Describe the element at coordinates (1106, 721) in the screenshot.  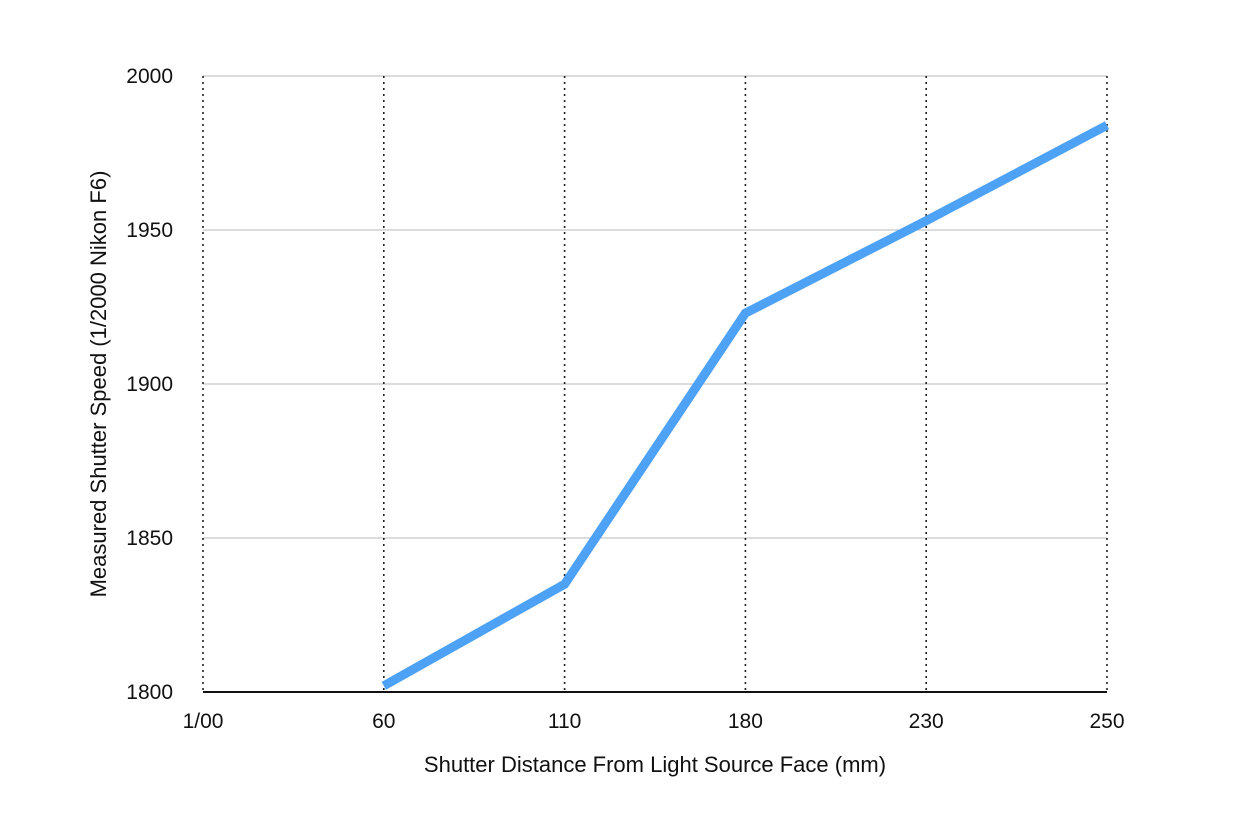
I see `x-tick-label: 250` at that location.